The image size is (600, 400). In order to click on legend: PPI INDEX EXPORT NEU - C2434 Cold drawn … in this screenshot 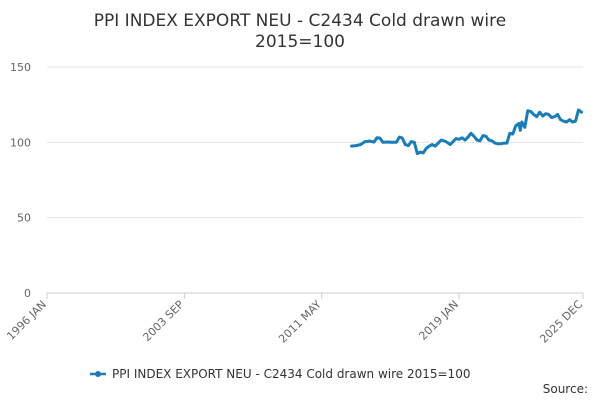, I will do `click(280, 374)`.